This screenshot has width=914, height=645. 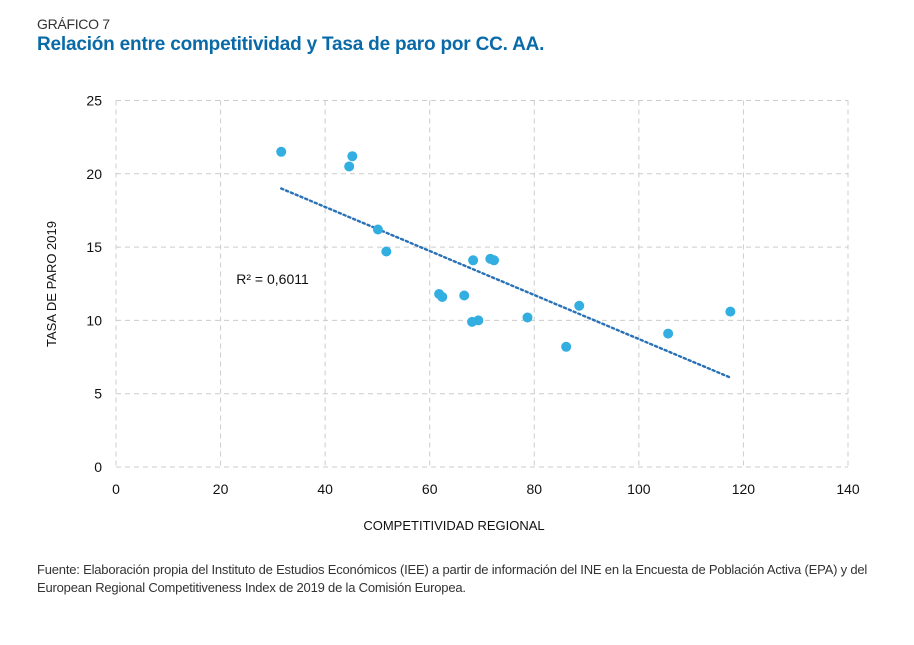 I want to click on y-tick-label: 0, so click(x=98, y=467).